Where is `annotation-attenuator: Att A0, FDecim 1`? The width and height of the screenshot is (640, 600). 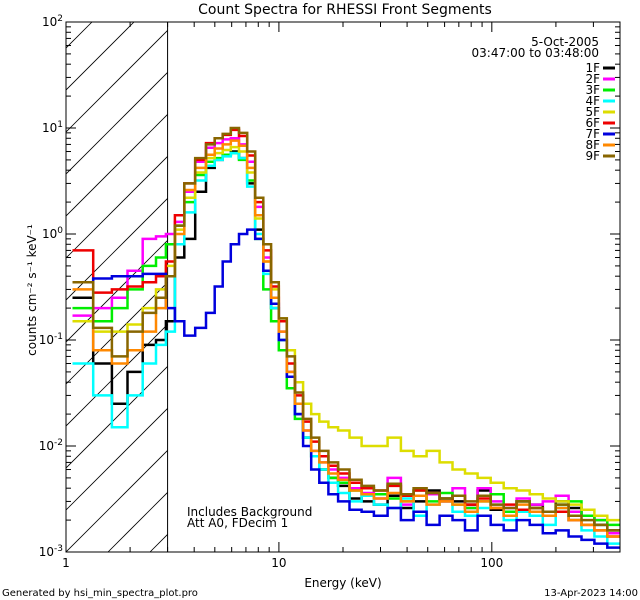 annotation-attenuator: Att A0, FDecim 1 is located at coordinates (237, 523).